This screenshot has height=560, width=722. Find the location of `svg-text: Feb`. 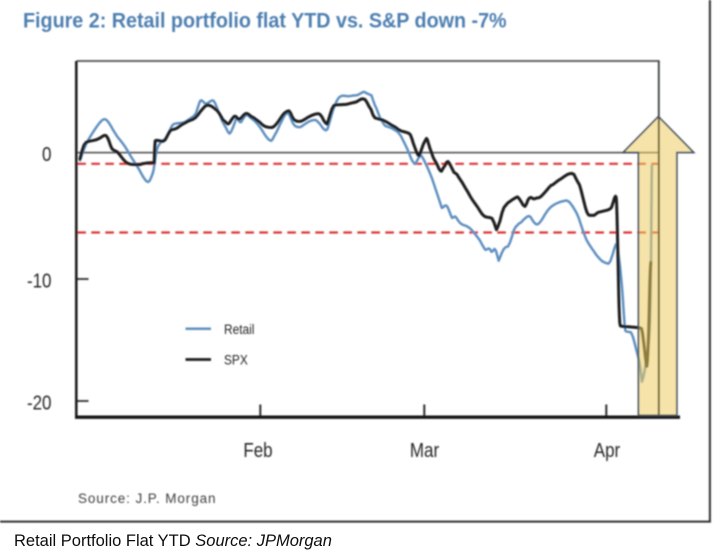

svg-text: Feb is located at coordinates (257, 450).